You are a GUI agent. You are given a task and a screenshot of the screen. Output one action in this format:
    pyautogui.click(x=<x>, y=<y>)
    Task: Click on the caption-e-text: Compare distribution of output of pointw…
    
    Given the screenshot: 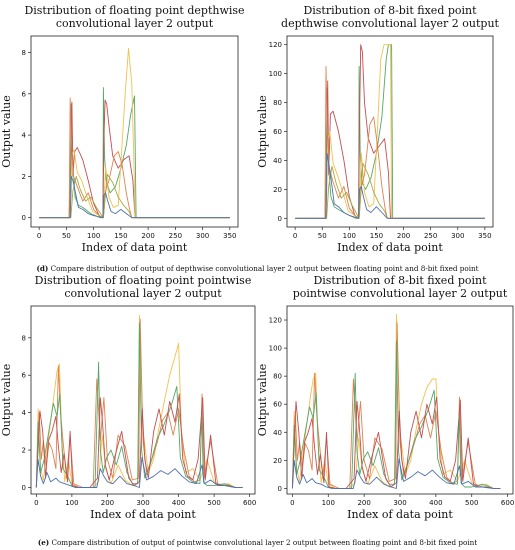 What is the action you would take?
    pyautogui.click(x=264, y=542)
    